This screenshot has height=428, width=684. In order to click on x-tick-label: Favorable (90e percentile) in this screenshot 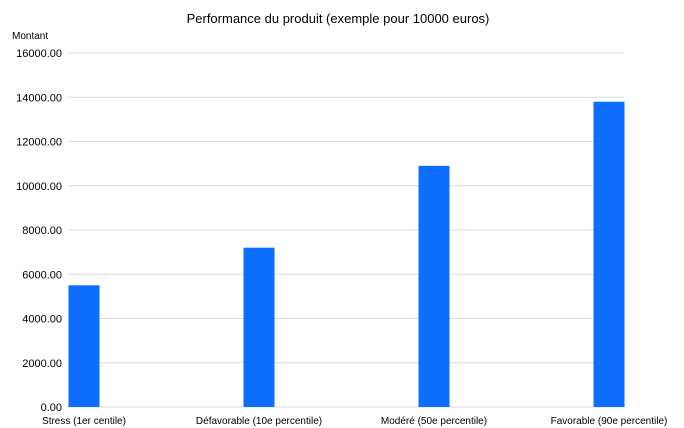, I will do `click(609, 421)`.